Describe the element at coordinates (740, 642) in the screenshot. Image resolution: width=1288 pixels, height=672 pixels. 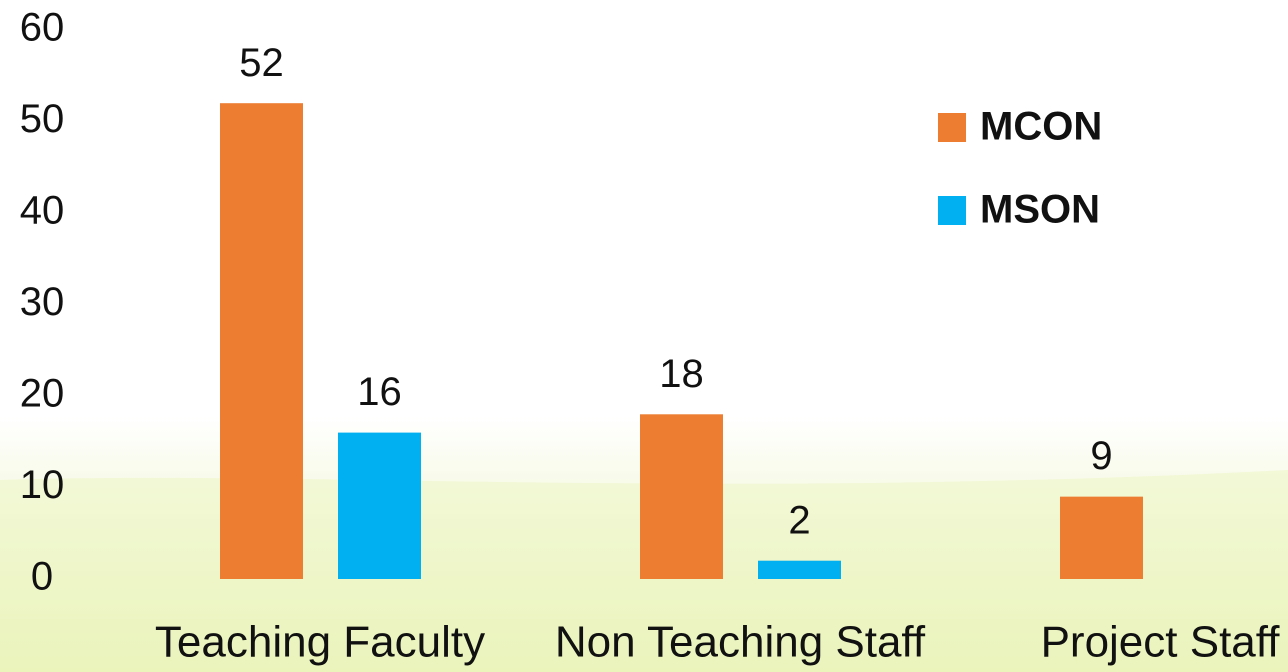
I see `x-tick-label: Non Teaching Staff` at that location.